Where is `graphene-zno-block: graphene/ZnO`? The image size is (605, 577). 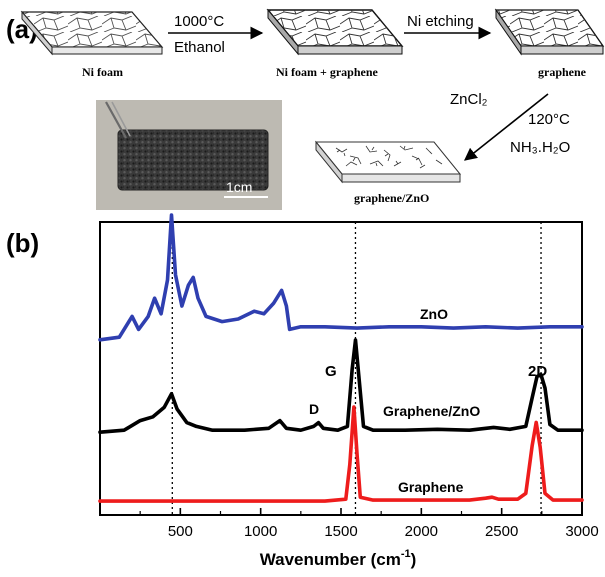 graphene-zno-block: graphene/ZnO is located at coordinates (388, 172).